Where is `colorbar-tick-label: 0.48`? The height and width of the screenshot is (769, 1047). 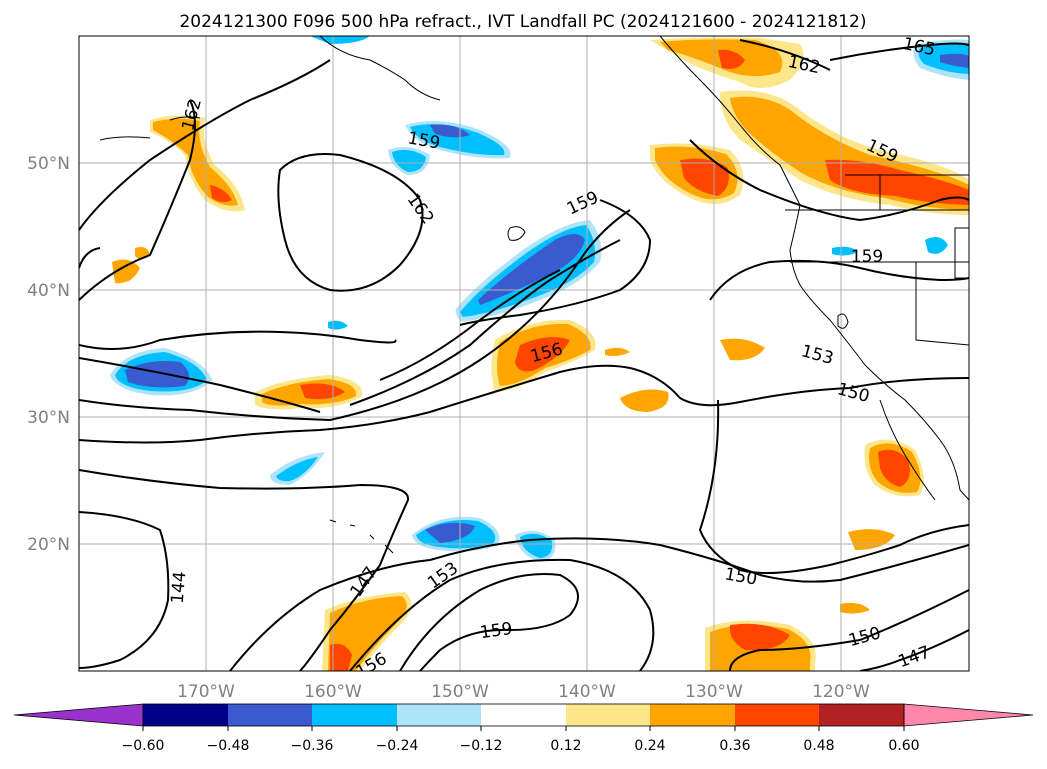
colorbar-tick-label: 0.48 is located at coordinates (818, 746).